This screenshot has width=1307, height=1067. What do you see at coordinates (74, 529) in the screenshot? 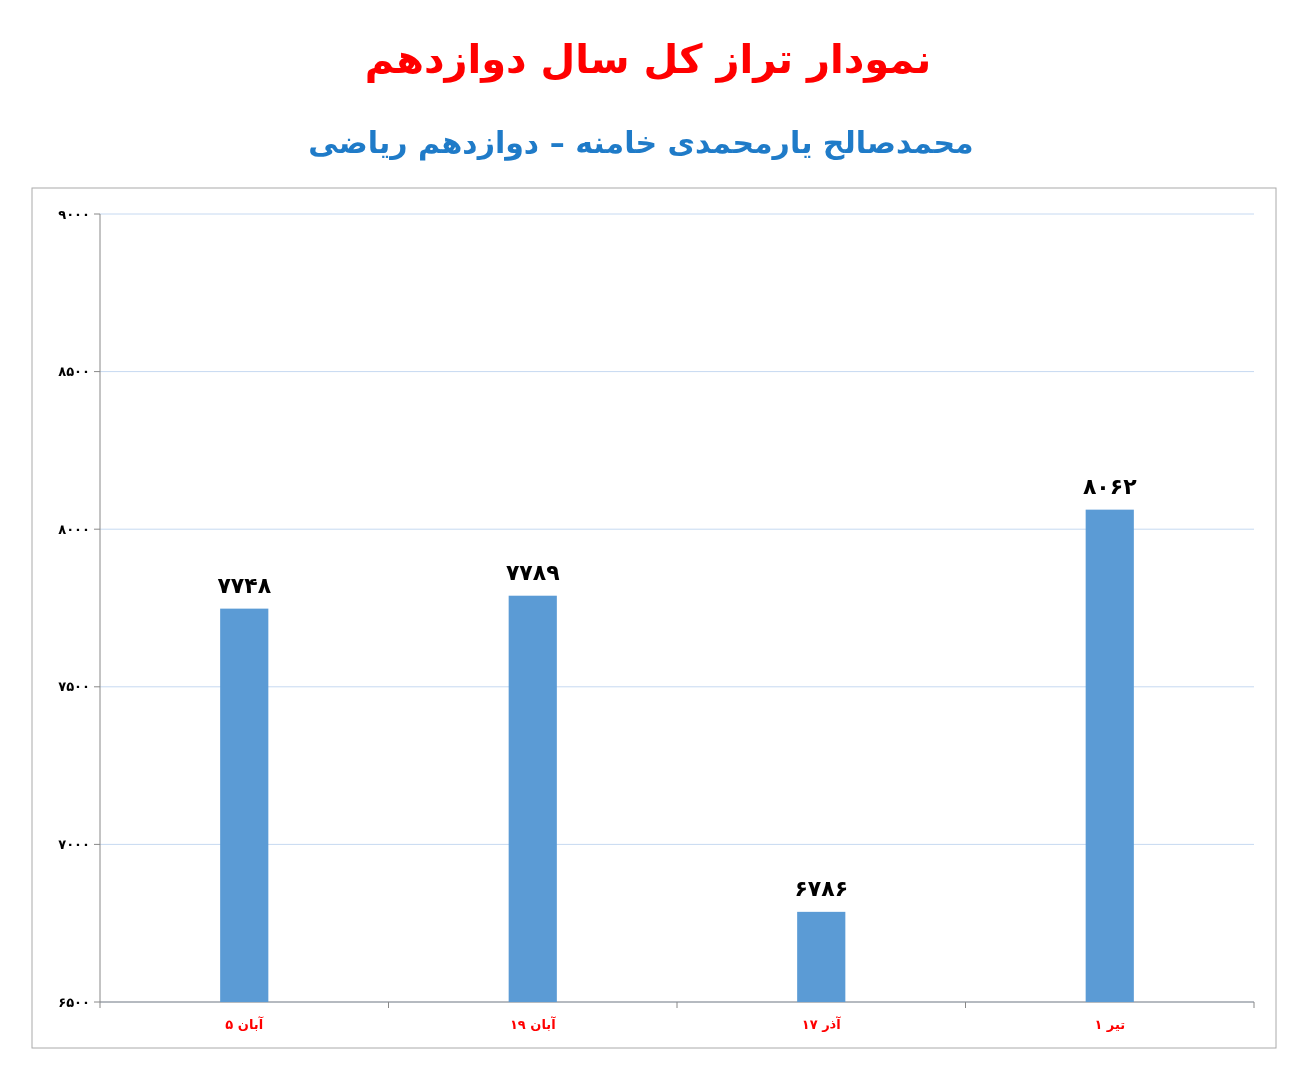
I see `y-tick-label: ۸۰۰۰` at bounding box center [74, 529].